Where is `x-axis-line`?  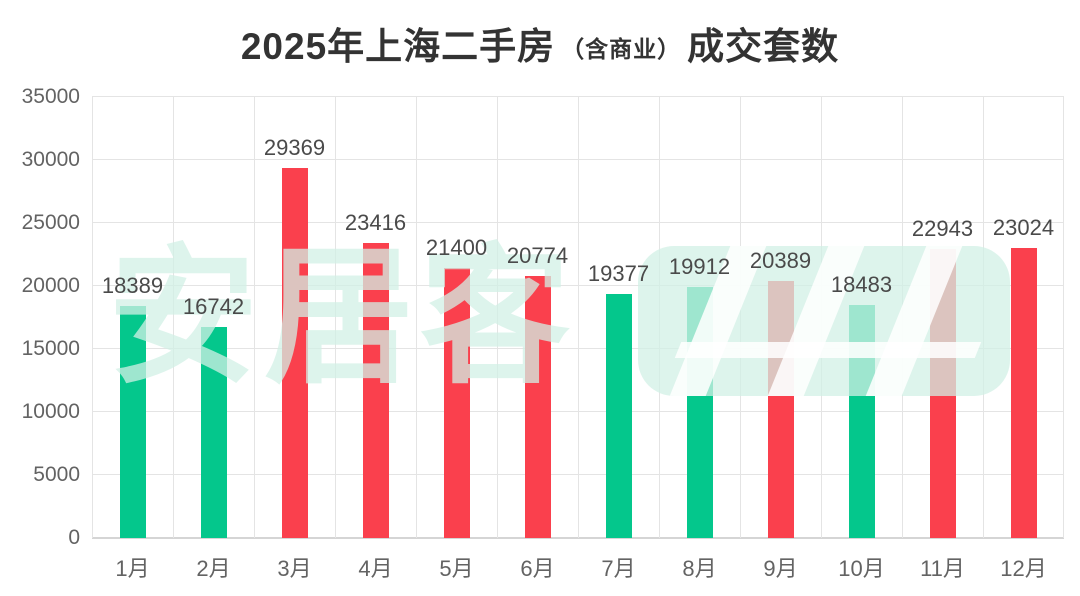
x-axis-line is located at coordinates (578, 538).